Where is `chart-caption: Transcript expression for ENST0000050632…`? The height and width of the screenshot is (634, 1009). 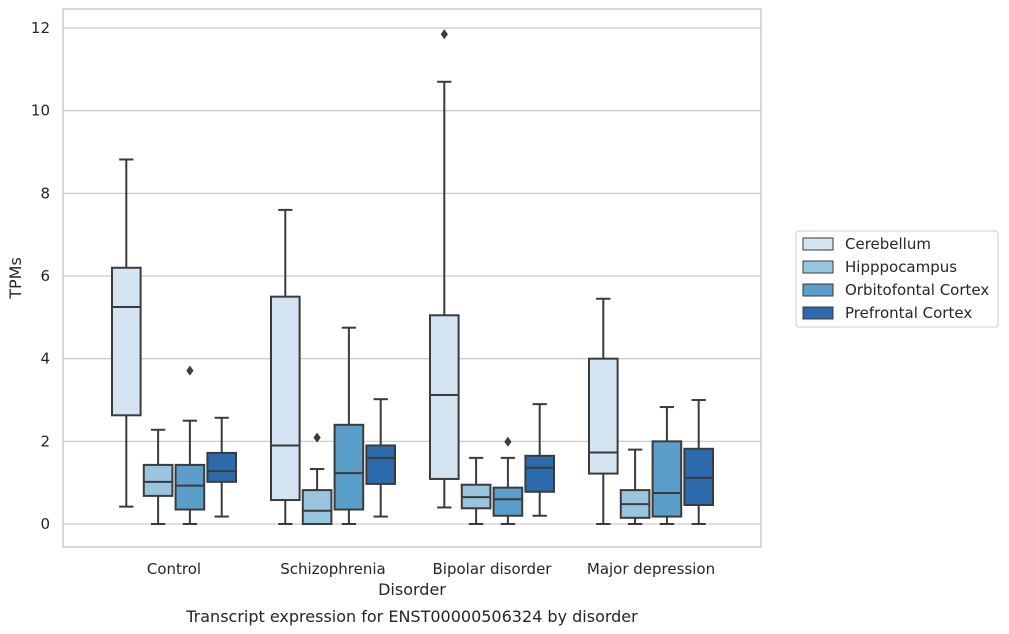
chart-caption: Transcript expression for ENST0000050632… is located at coordinates (411, 616).